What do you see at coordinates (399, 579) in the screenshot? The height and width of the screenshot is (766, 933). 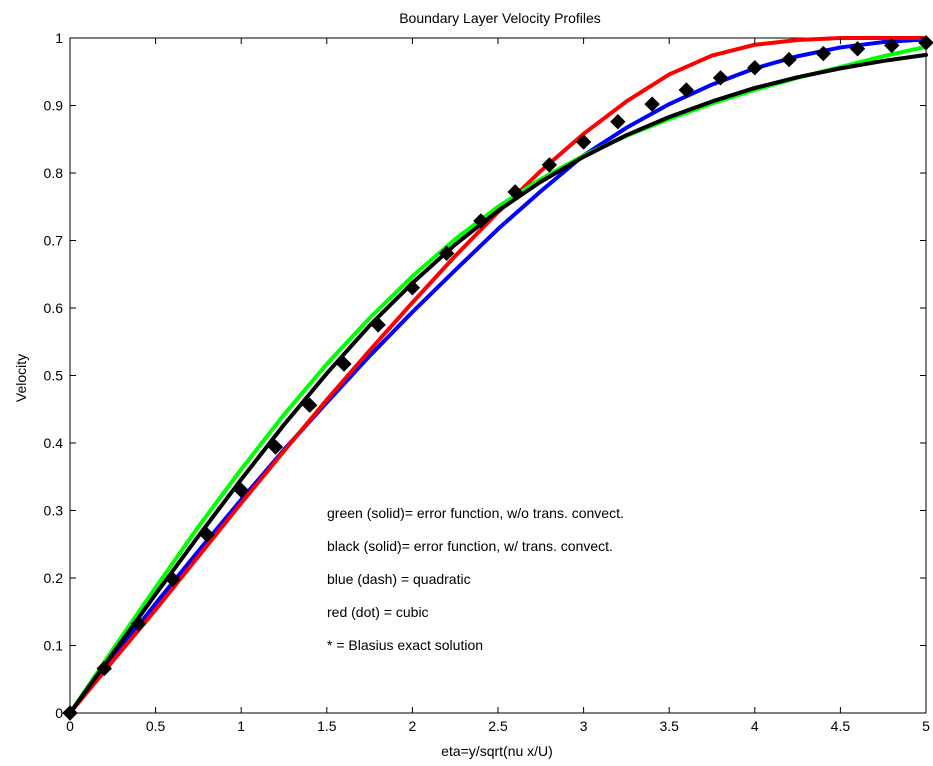 I see `annotation-blue: blue (dash) = quadratic` at bounding box center [399, 579].